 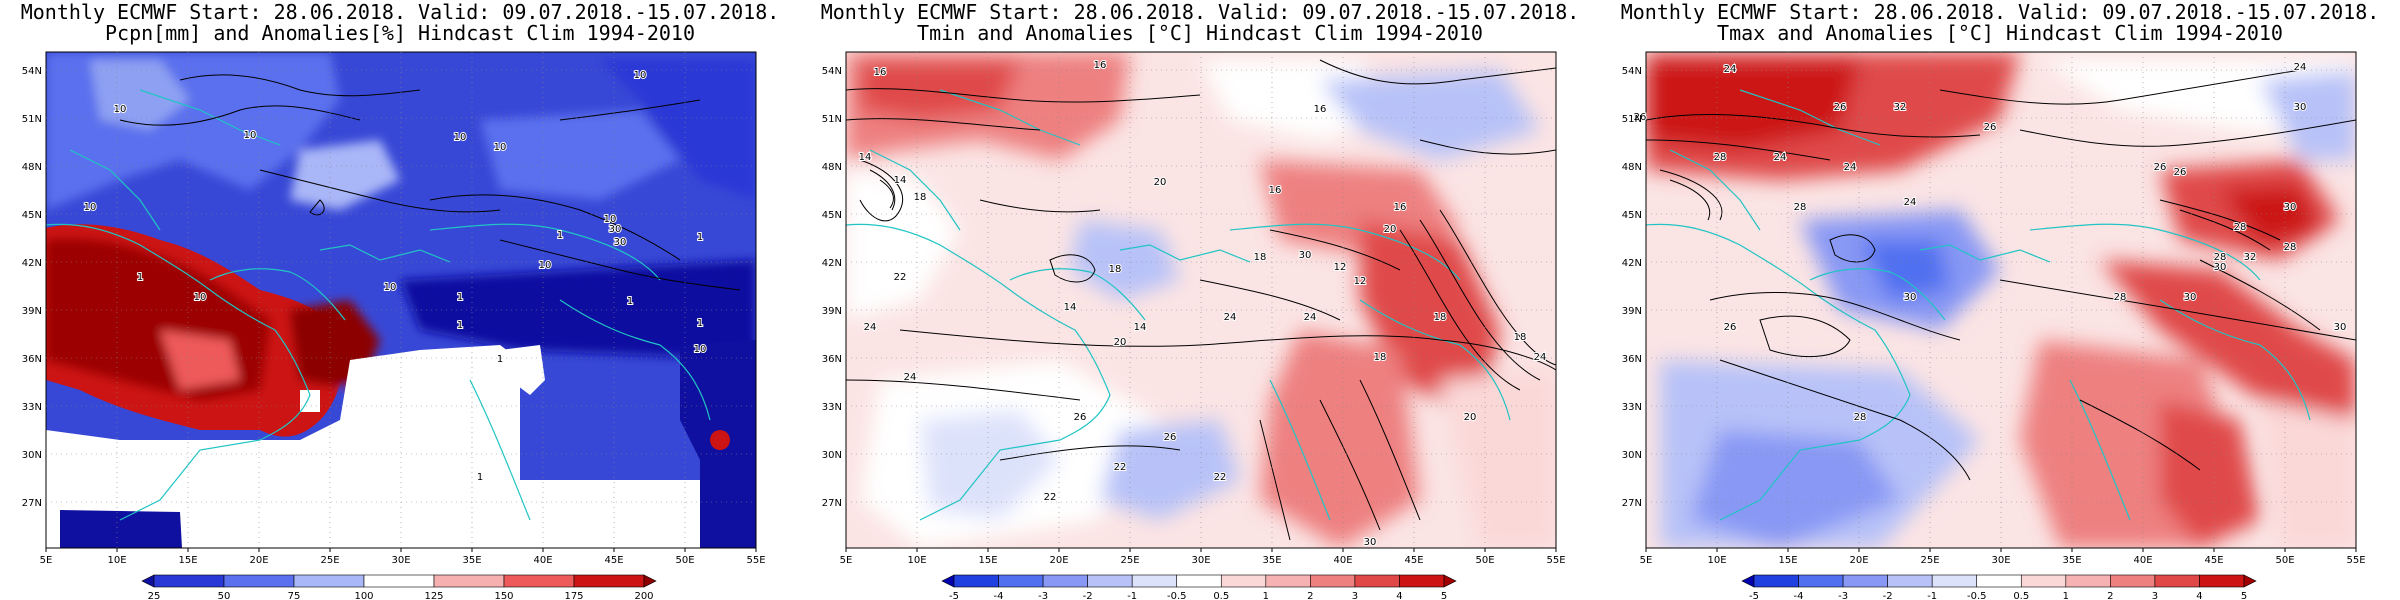 I want to click on colorbar-label: -3, so click(x=1843, y=595).